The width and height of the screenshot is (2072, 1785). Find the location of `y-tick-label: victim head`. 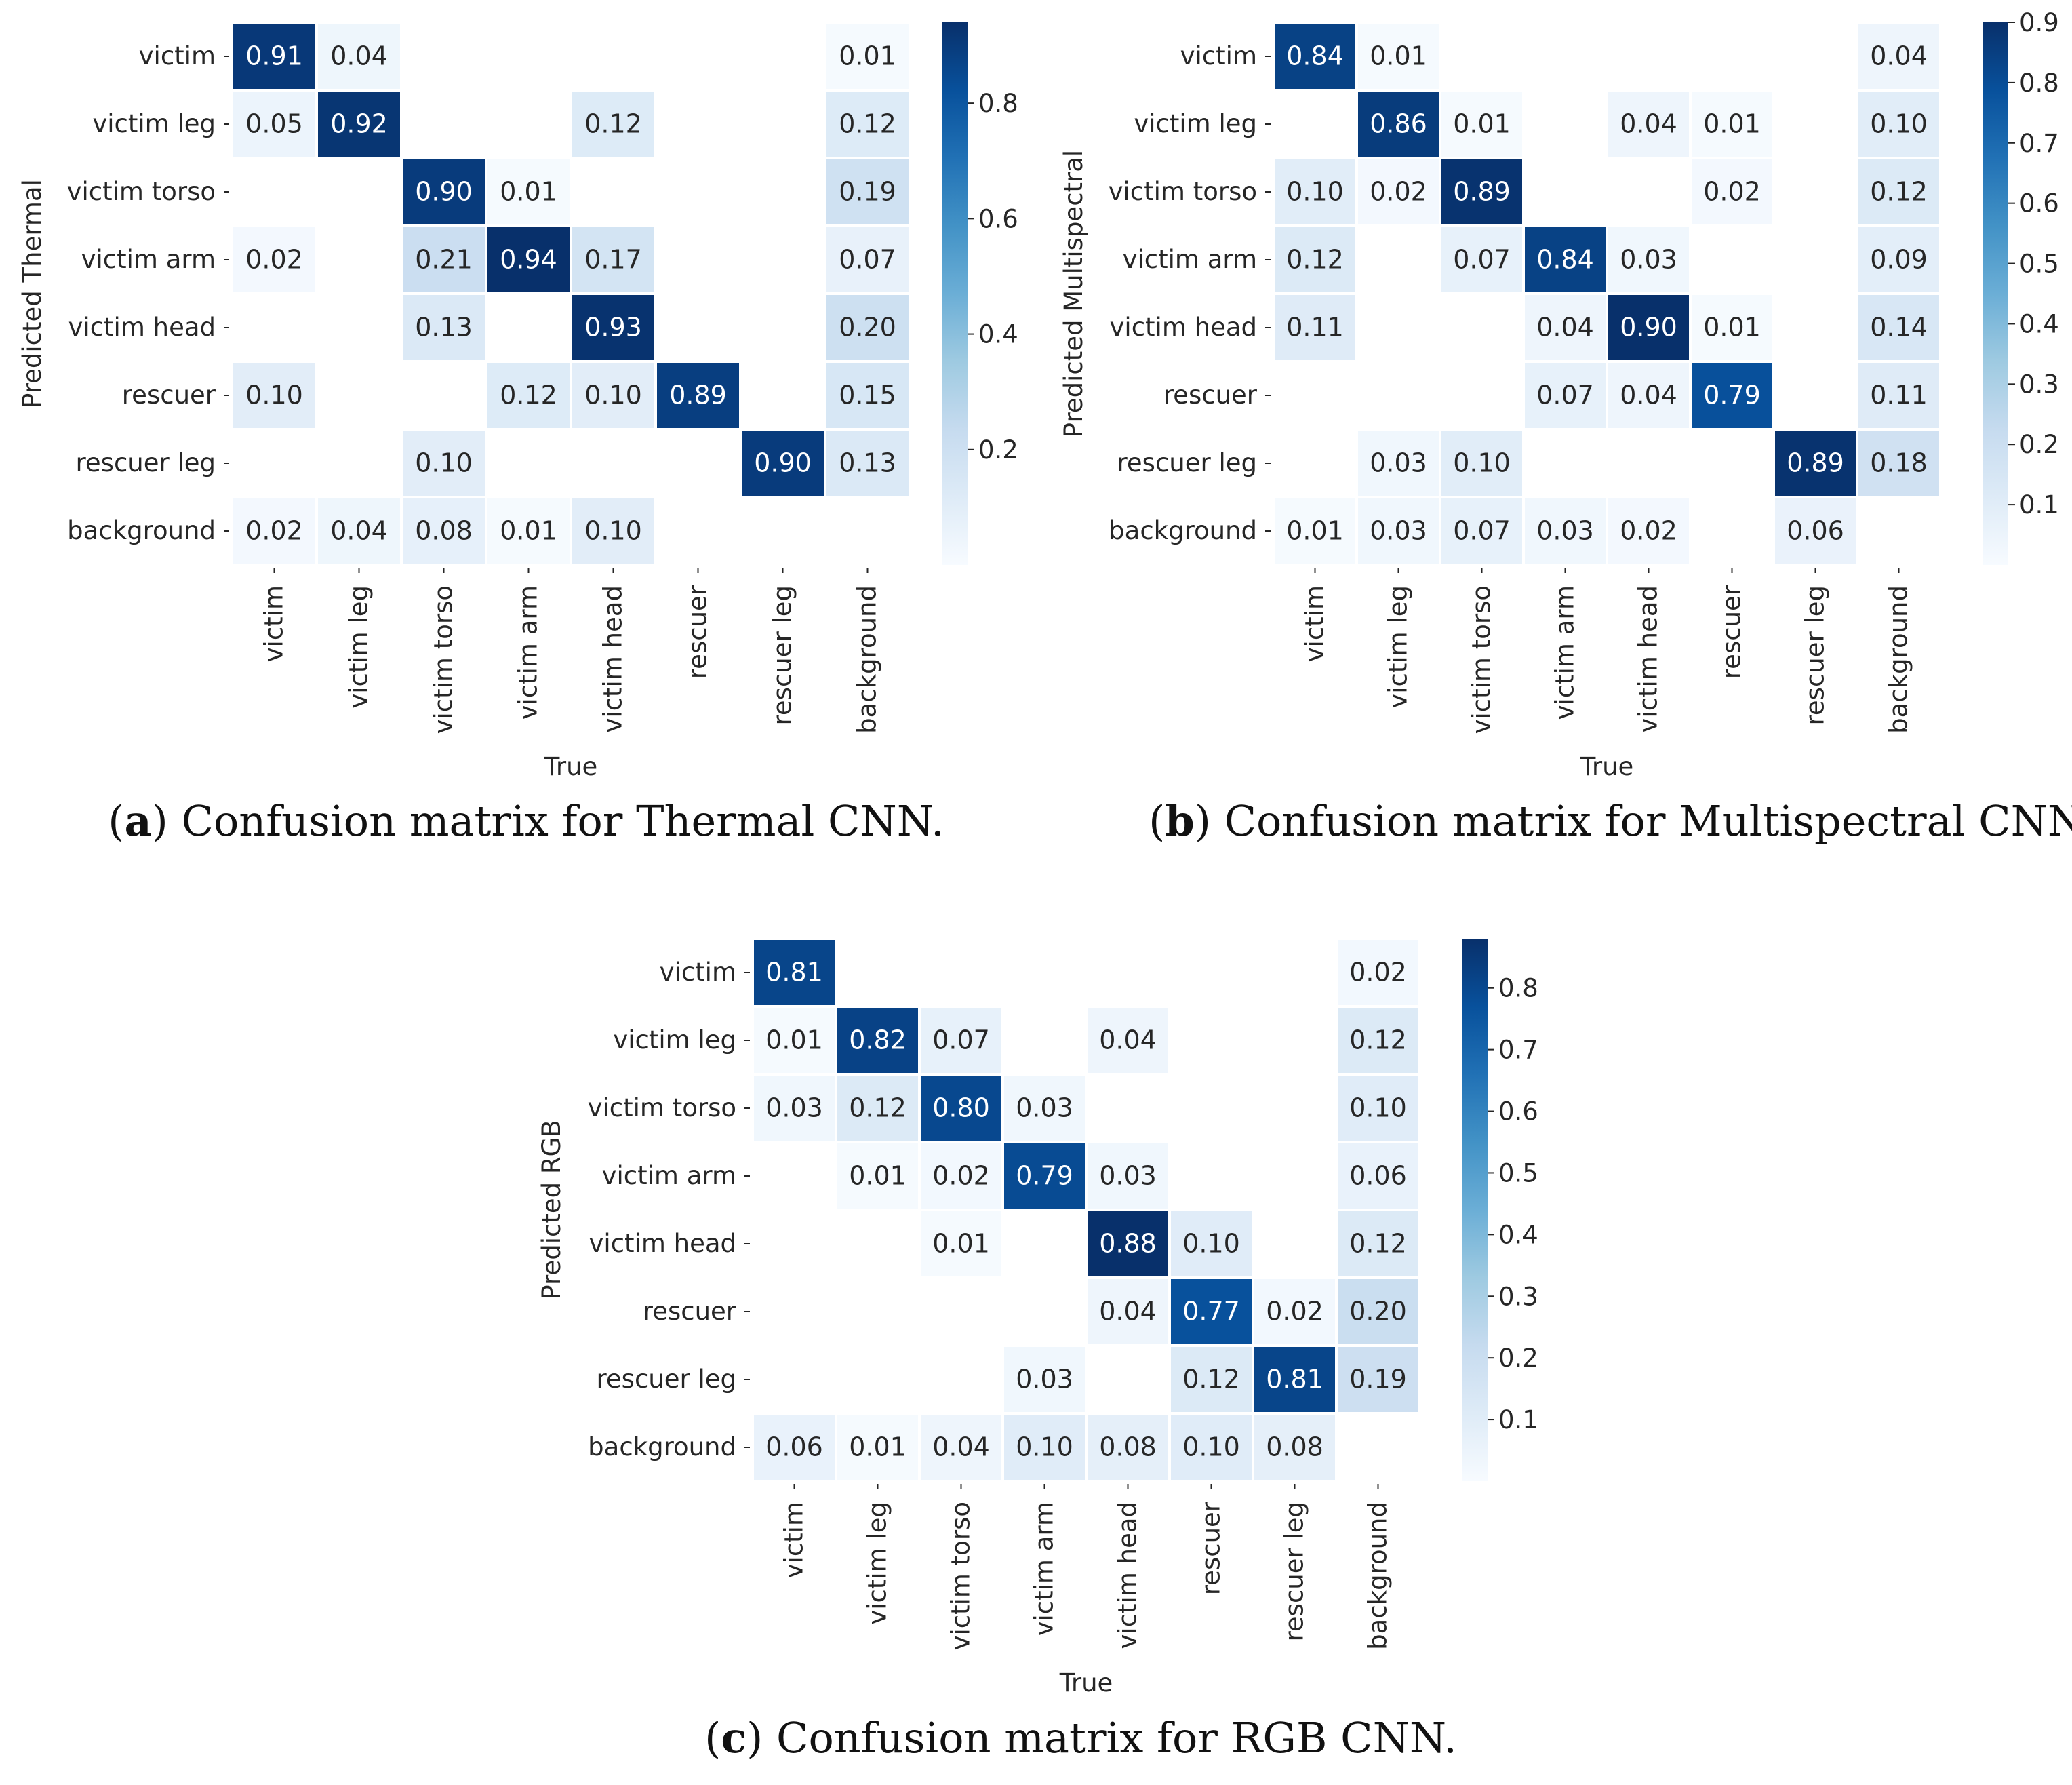

y-tick-label: victim head is located at coordinates (142, 328).